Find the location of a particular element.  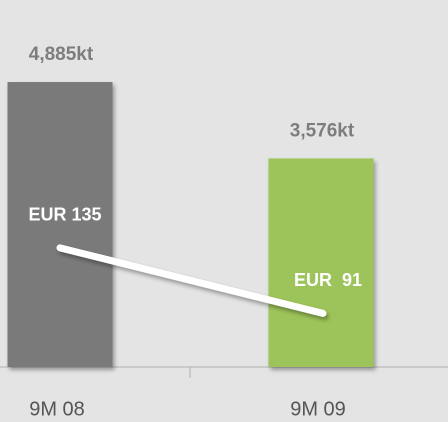

x-tick-label: 9M 09 is located at coordinates (318, 409).